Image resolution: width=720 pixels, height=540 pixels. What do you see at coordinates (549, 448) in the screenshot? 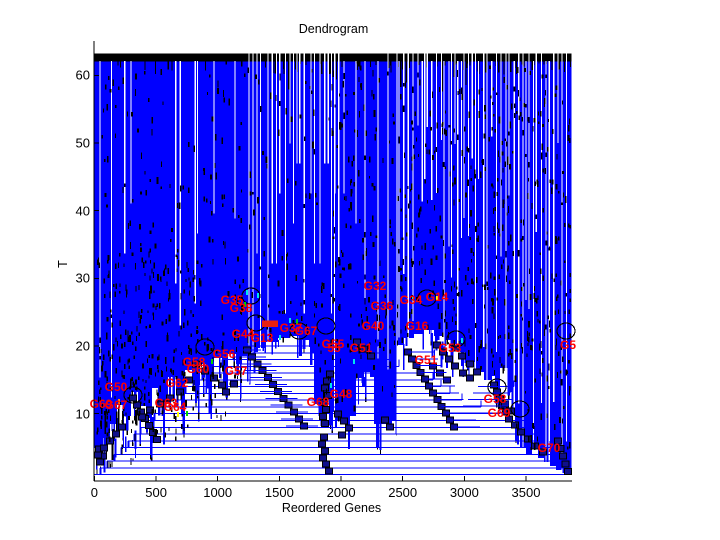
I see `svg-text: G70` at bounding box center [549, 448].